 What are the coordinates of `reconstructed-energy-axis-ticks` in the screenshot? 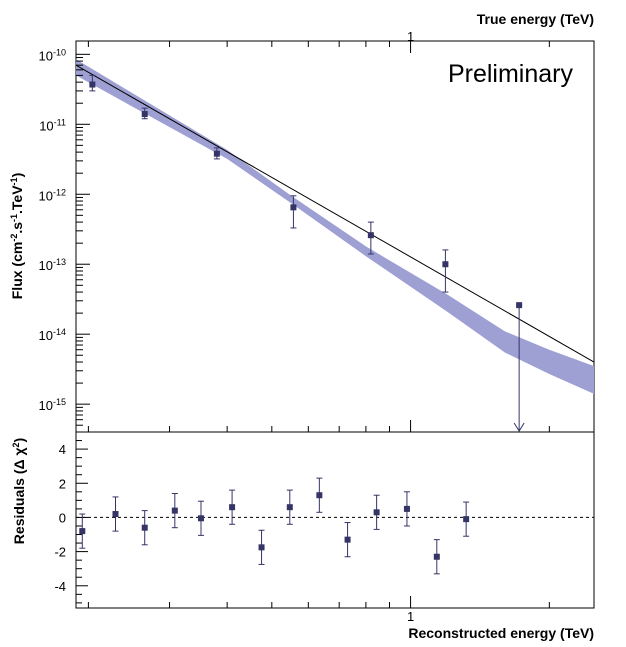 It's located at (318, 602).